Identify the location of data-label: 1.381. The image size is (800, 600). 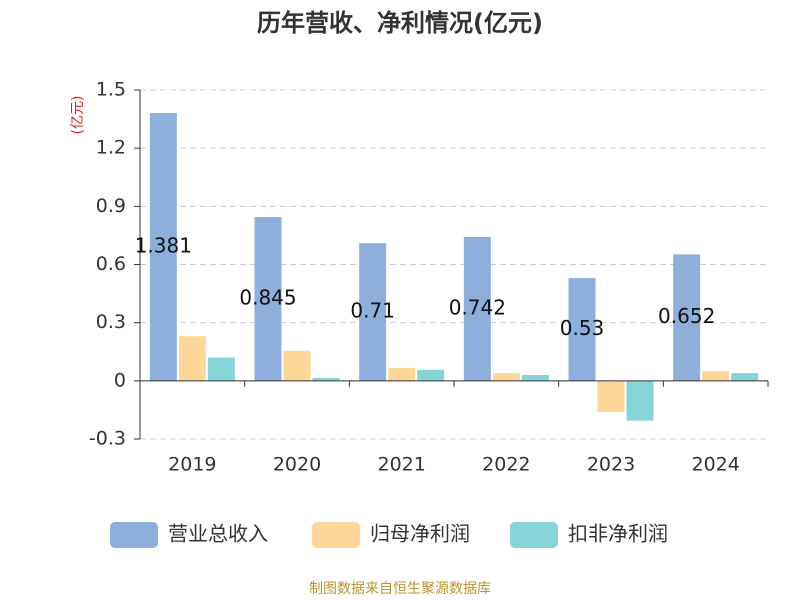
(163, 245).